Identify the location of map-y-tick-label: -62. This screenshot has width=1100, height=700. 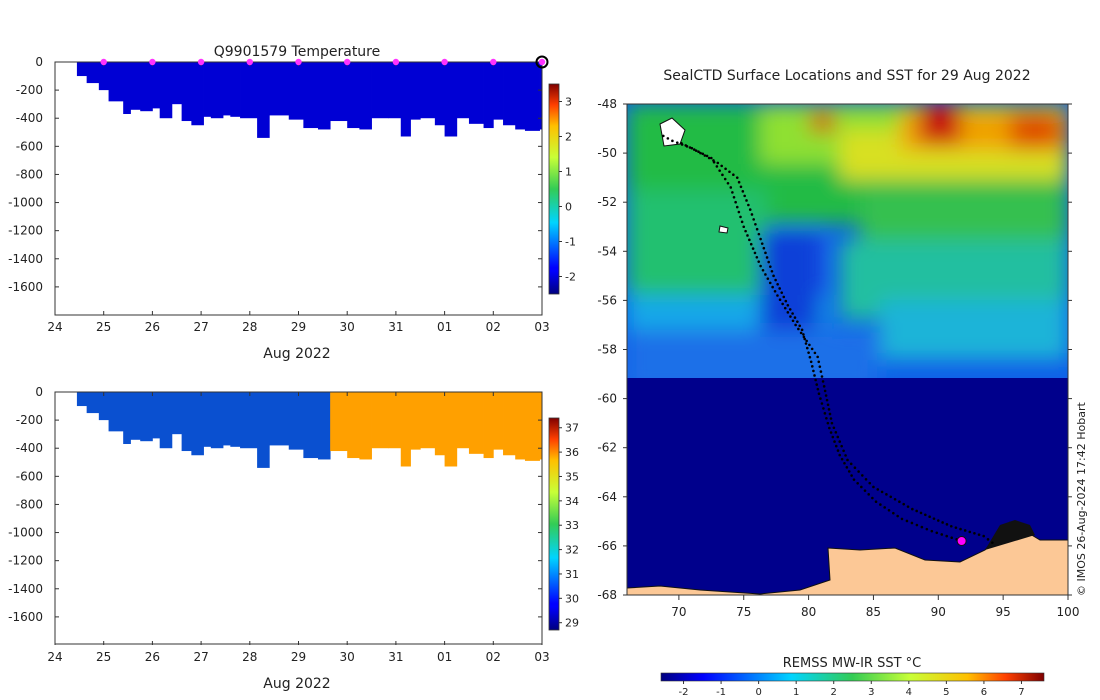
(607, 448).